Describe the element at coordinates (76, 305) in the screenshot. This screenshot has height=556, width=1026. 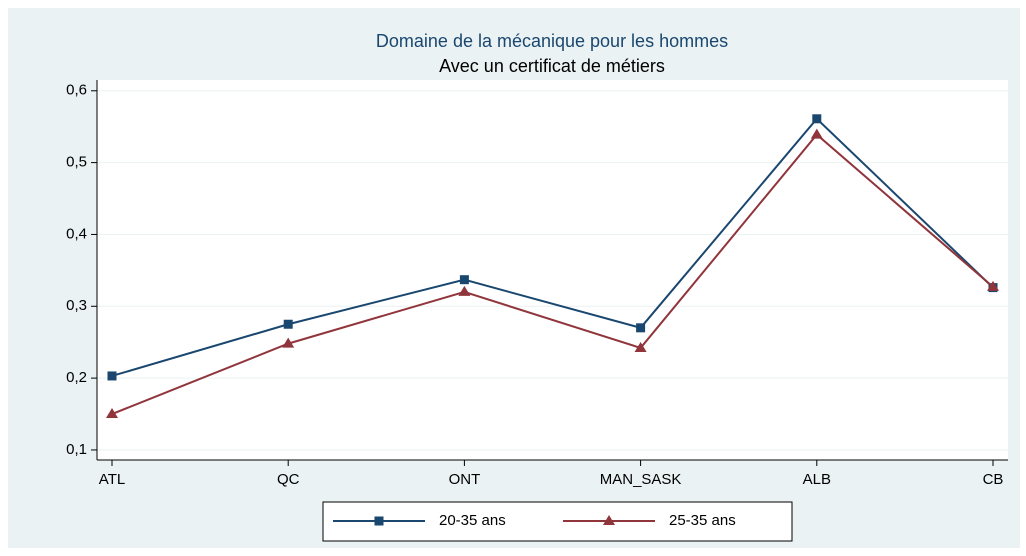
I see `y-tick-label: 0,3` at that location.